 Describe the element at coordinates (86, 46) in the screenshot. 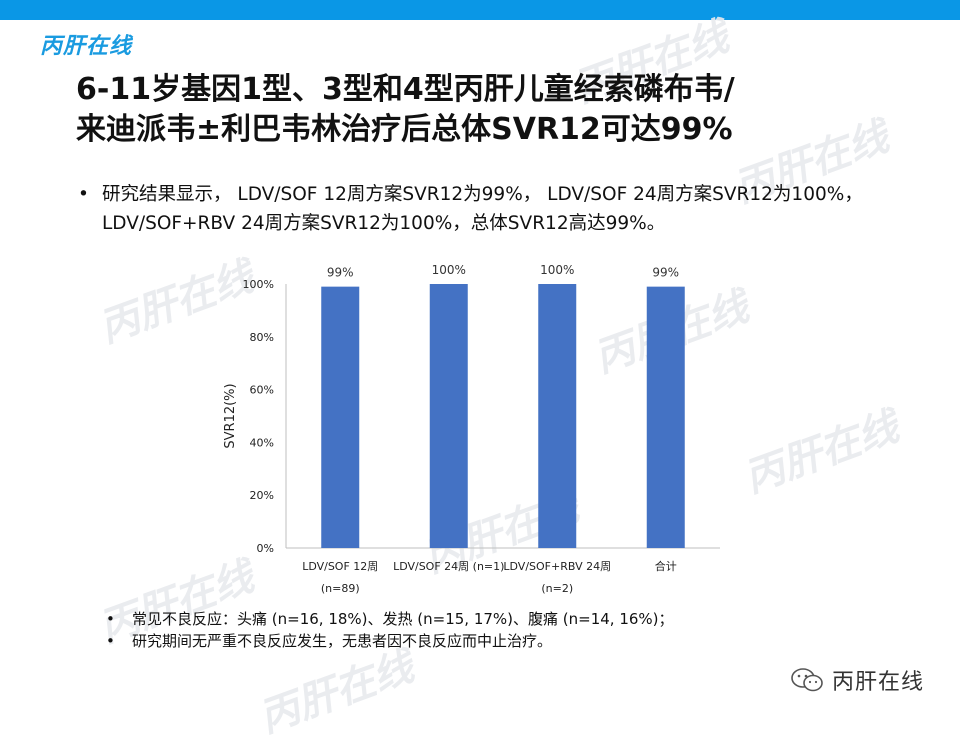

I see `logo: 丙肝在线` at that location.